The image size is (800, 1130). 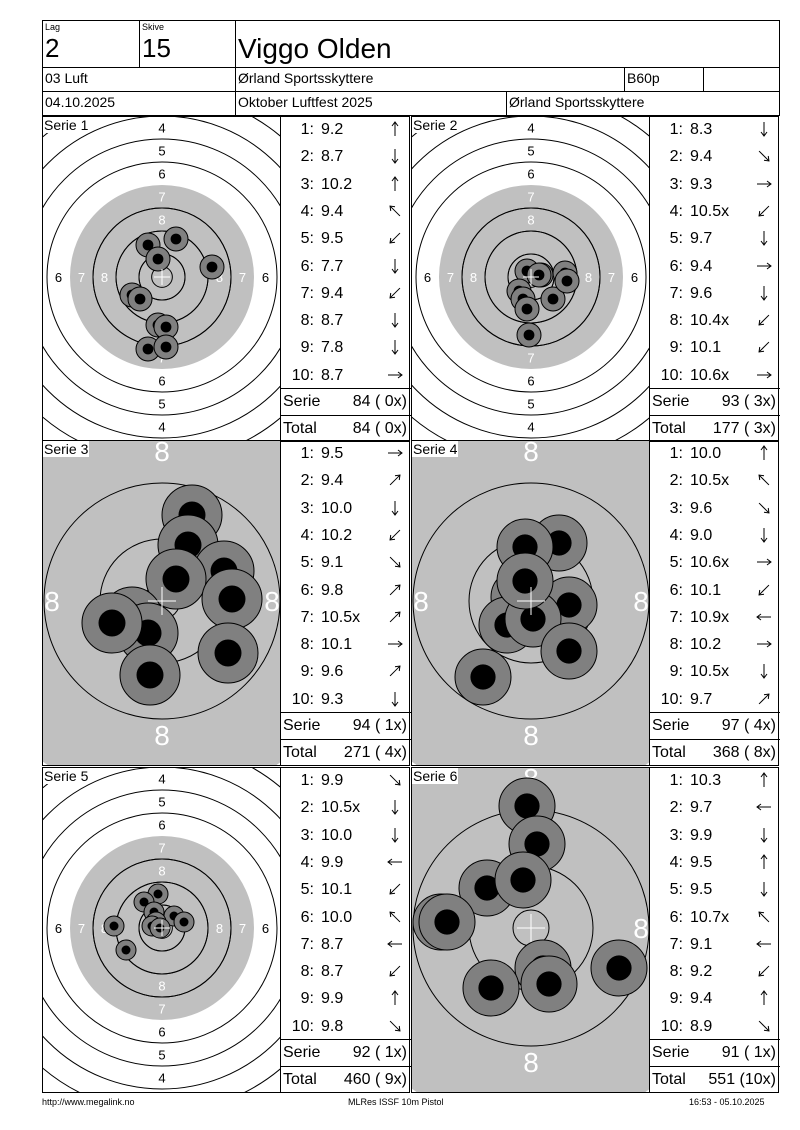 What do you see at coordinates (345, 700) in the screenshot?
I see `shot-row: 10: 9.3` at bounding box center [345, 700].